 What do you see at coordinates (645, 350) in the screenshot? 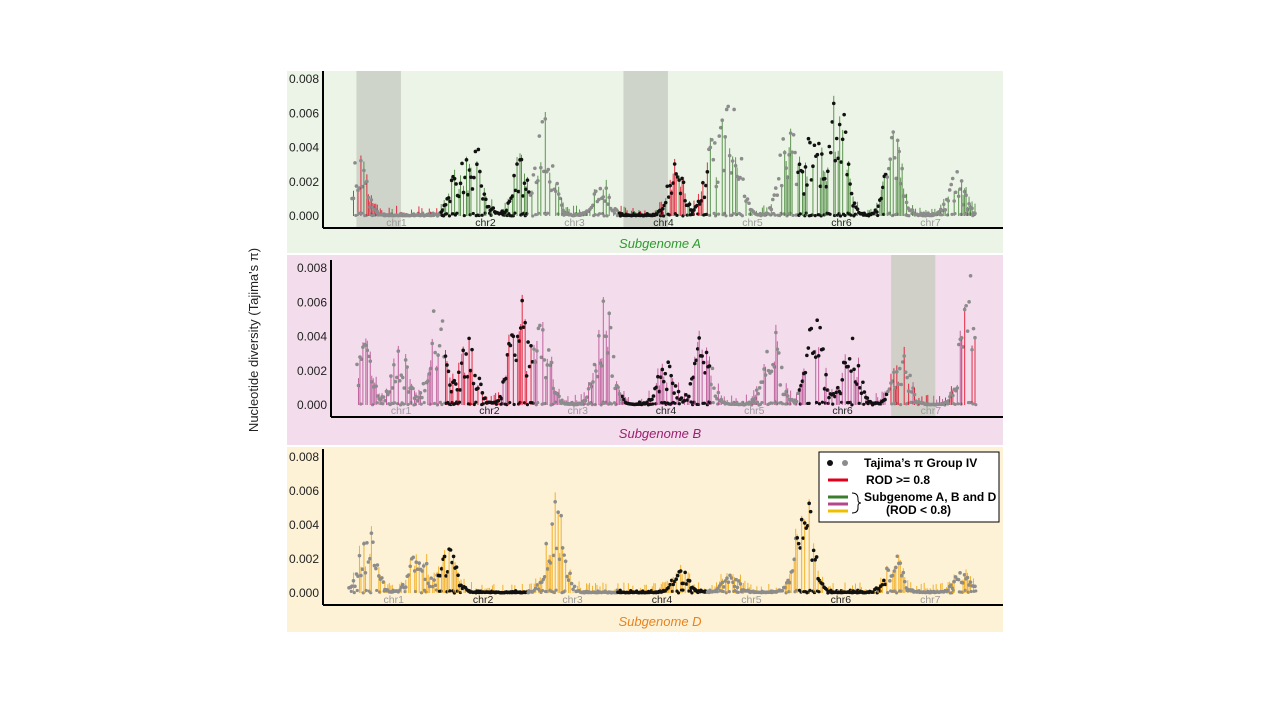
I see `panel-background` at bounding box center [645, 350].